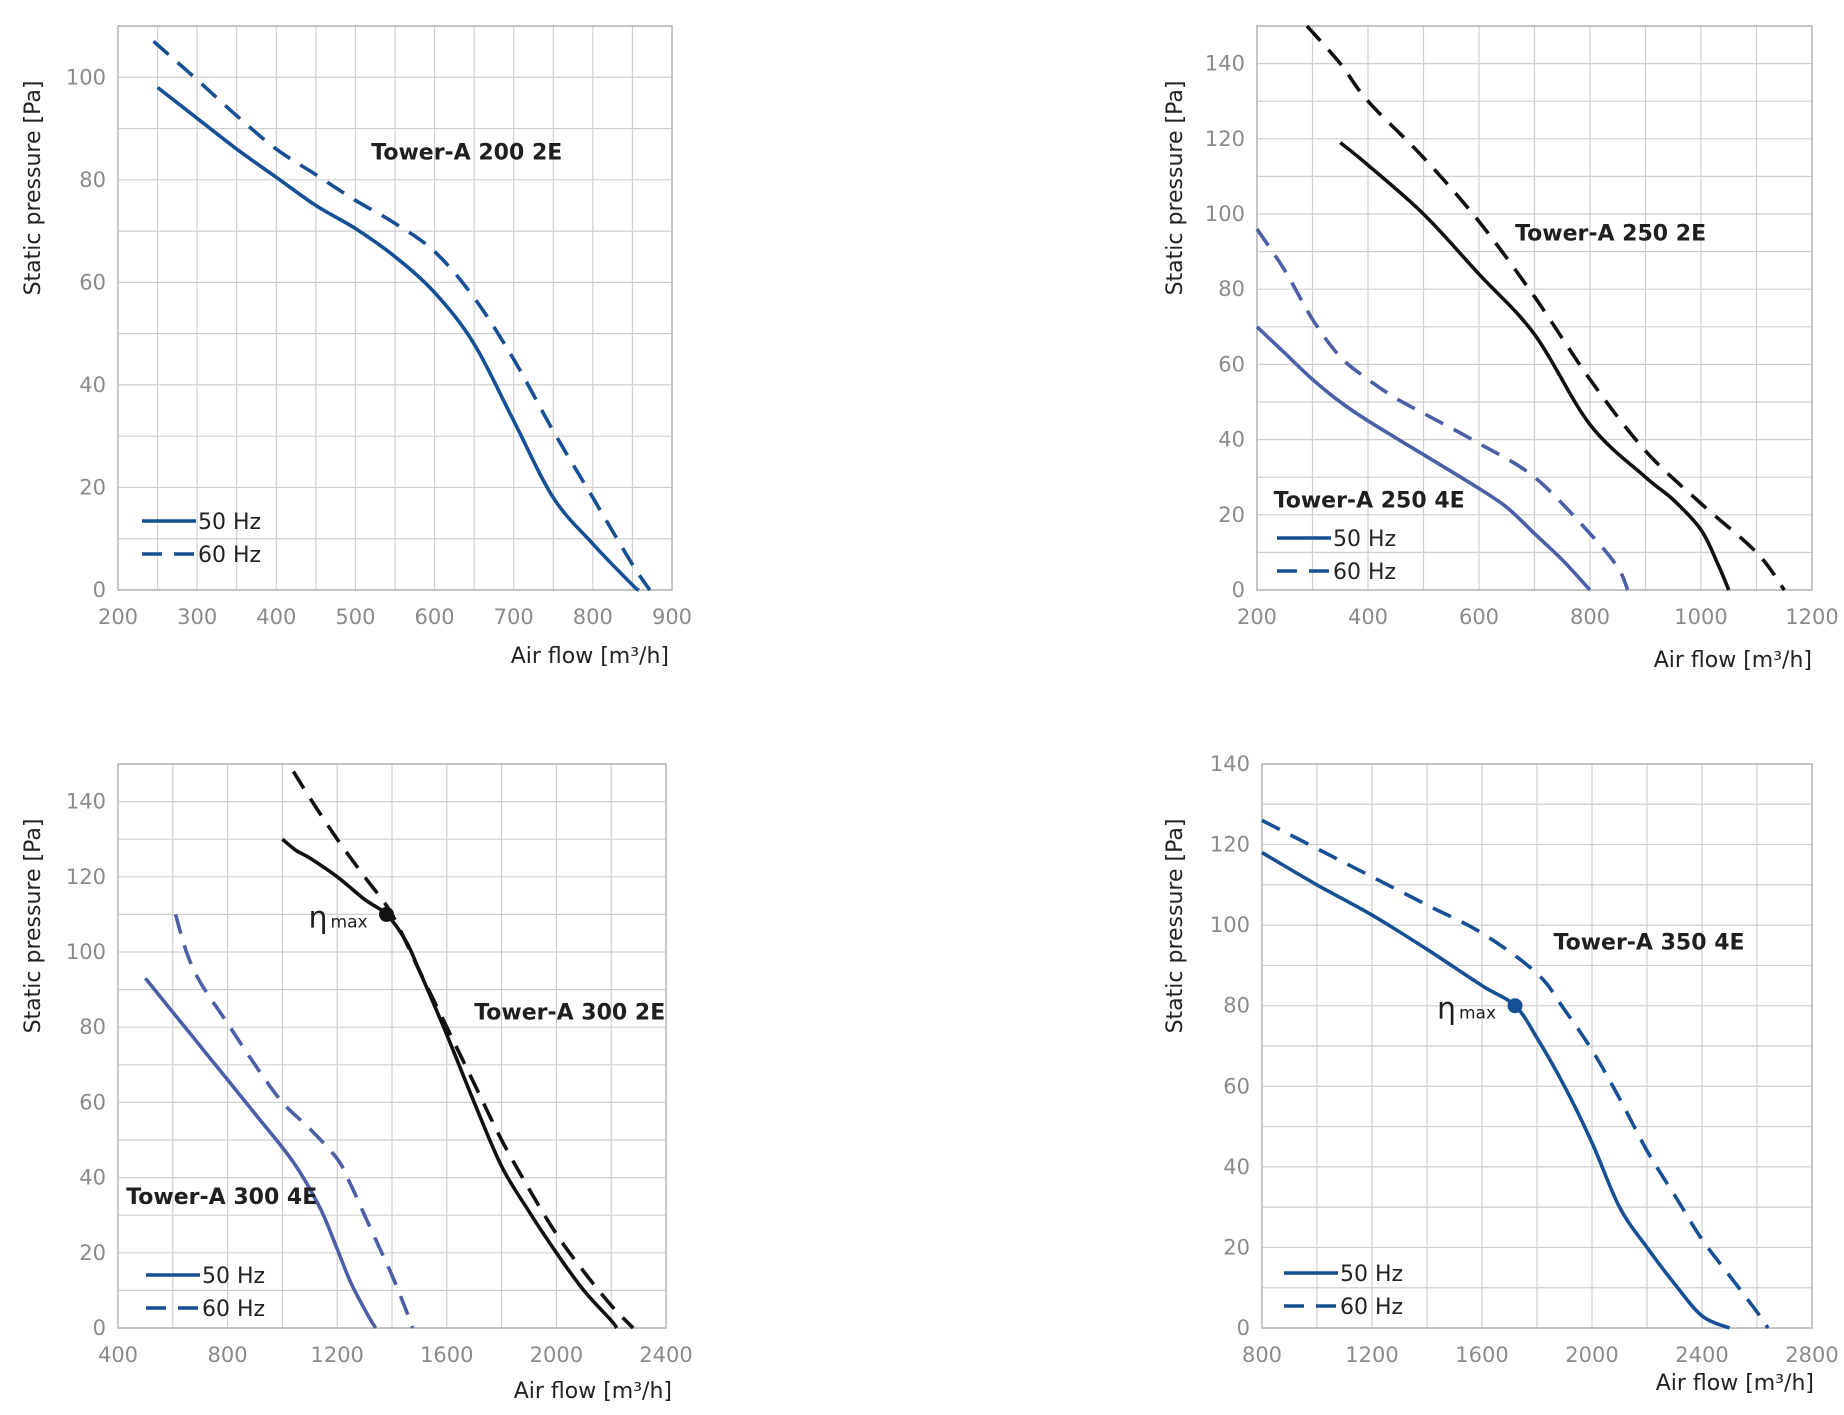  What do you see at coordinates (1369, 500) in the screenshot?
I see `curve-label: Tower-A 250 4E` at bounding box center [1369, 500].